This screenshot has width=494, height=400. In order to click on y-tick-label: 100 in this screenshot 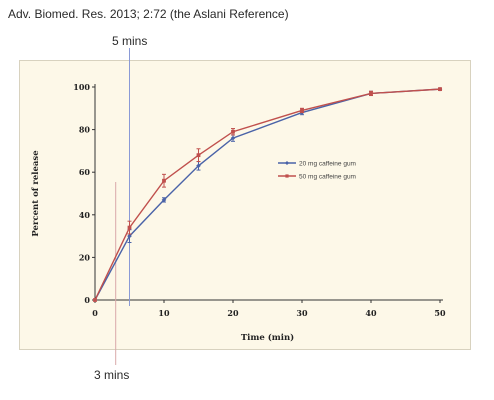, I will do `click(81, 87)`.